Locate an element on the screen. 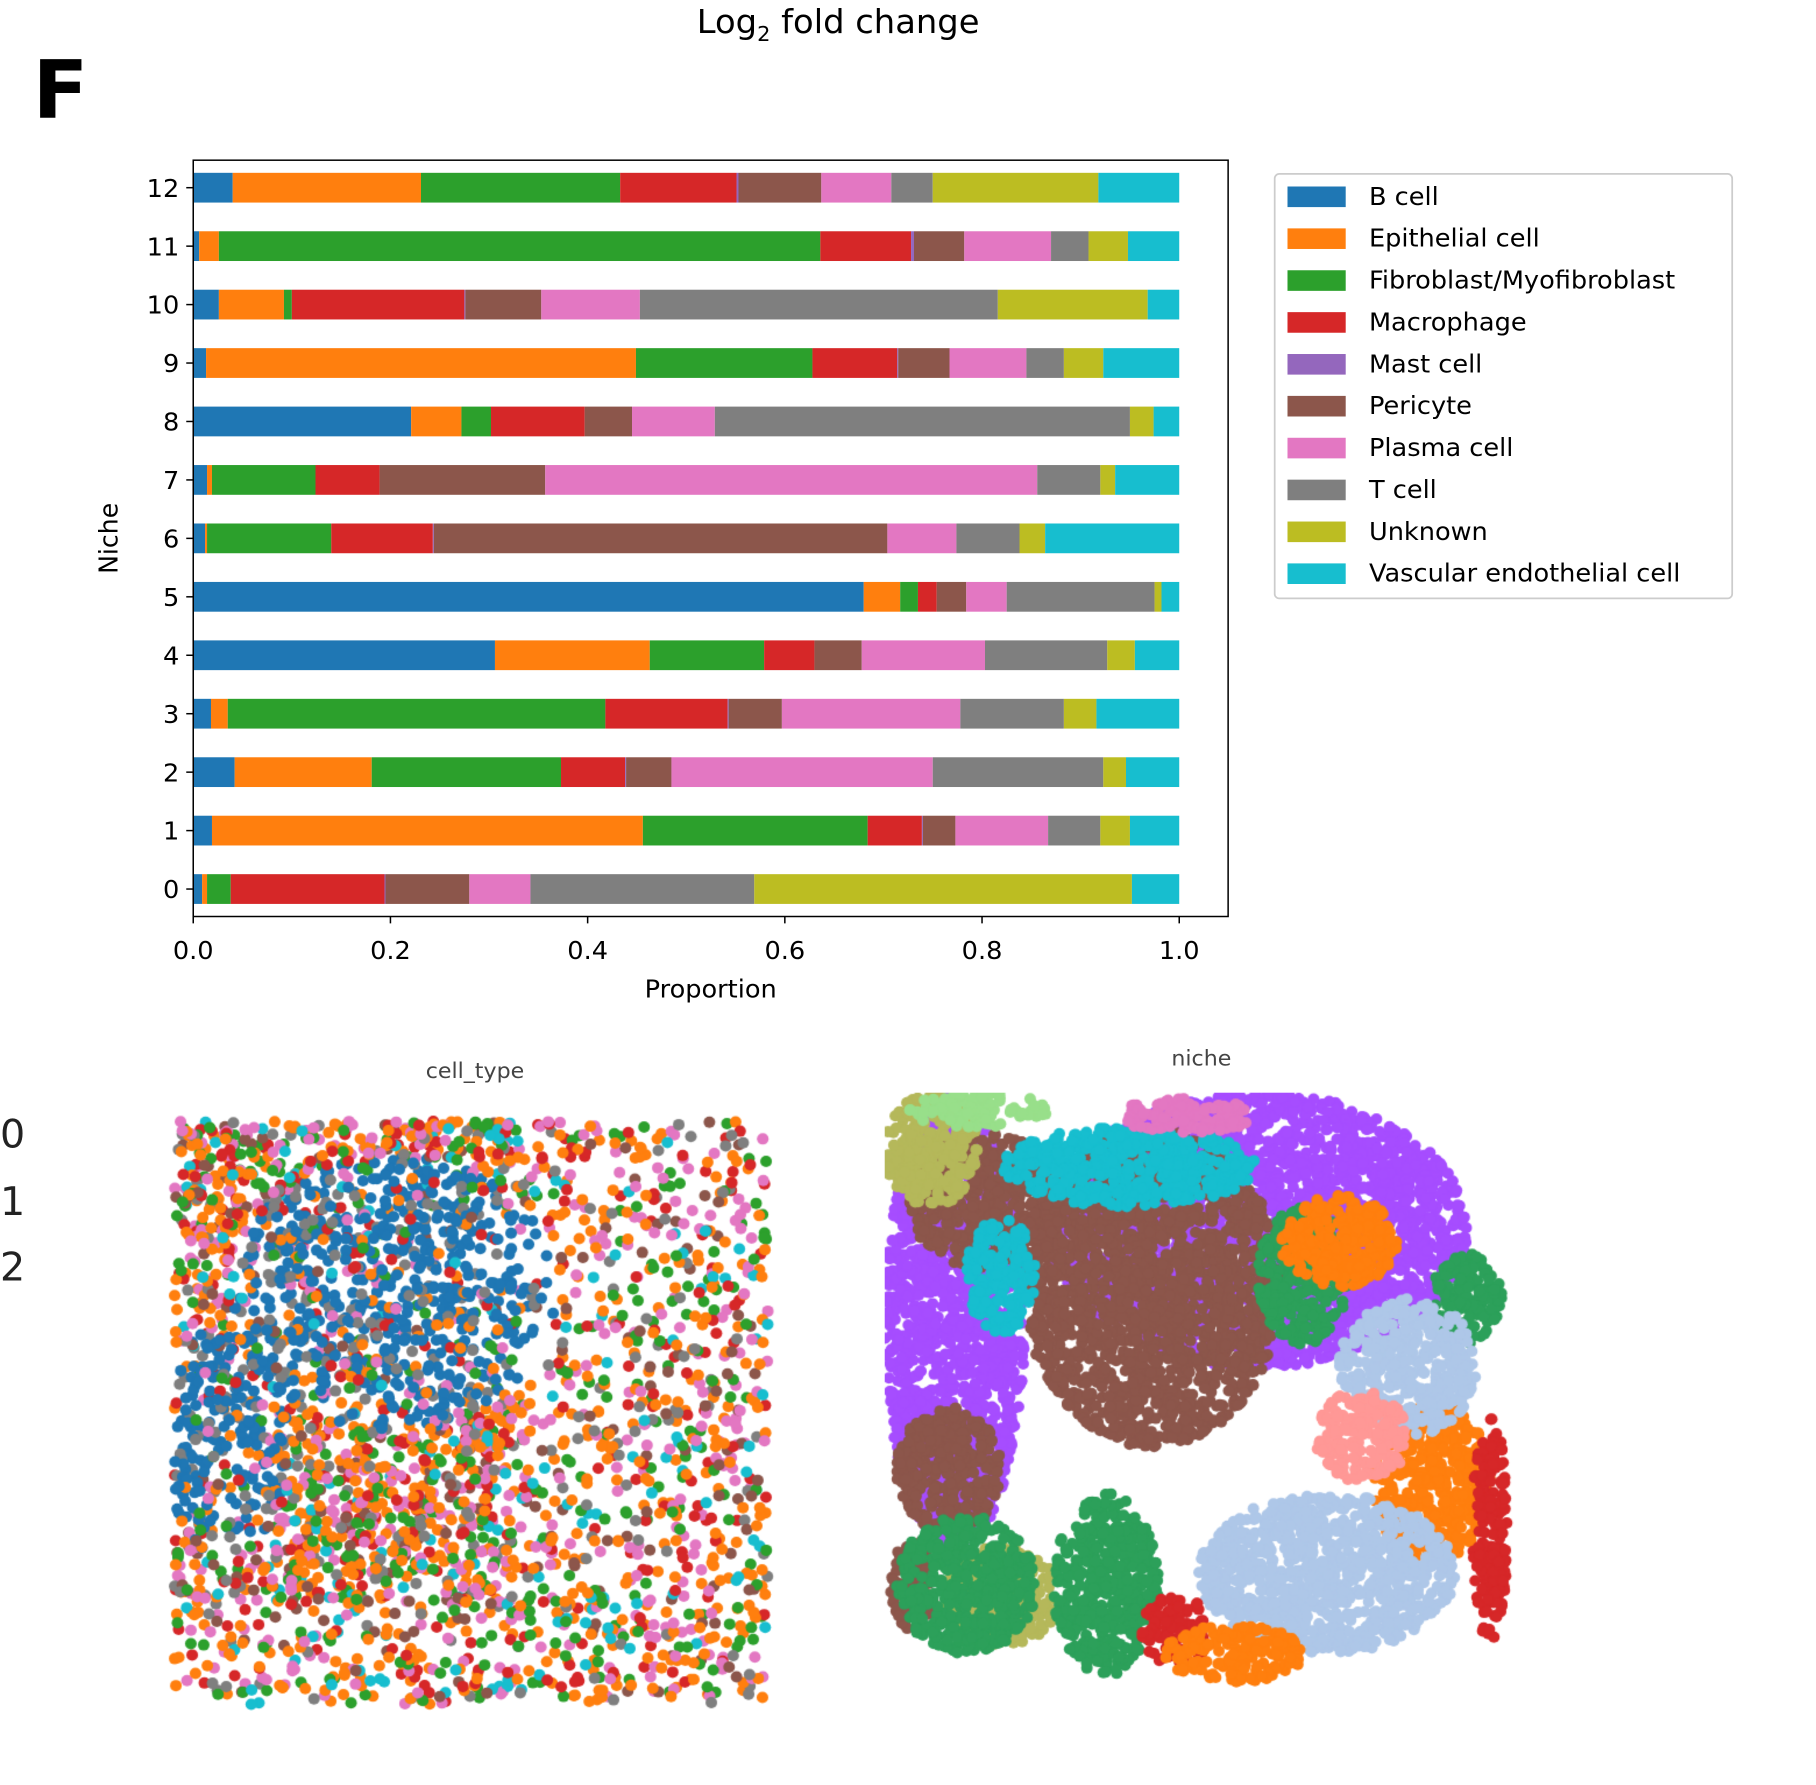 The width and height of the screenshot is (1816, 1785). y-tick-label: 1 is located at coordinates (171, 831).